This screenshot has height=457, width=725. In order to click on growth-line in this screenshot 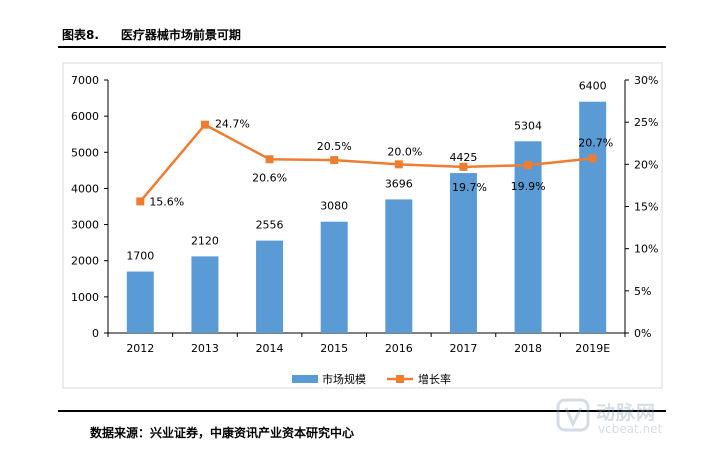, I will do `click(366, 163)`.